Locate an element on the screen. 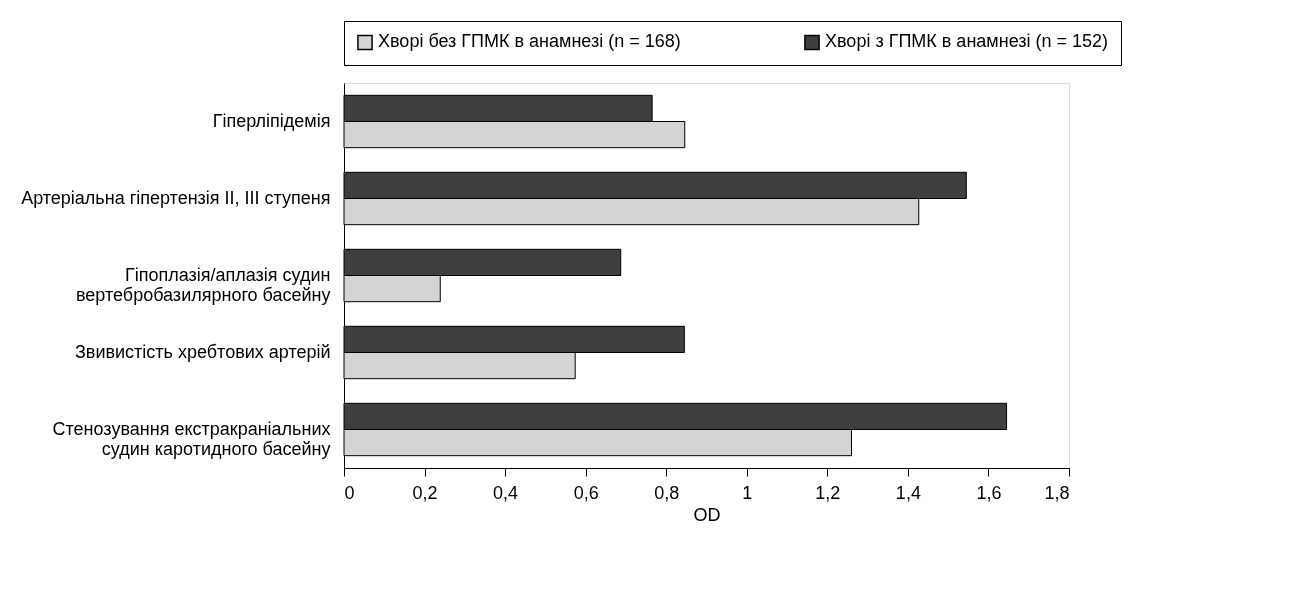  x-tick-label: 0,8 is located at coordinates (667, 492).